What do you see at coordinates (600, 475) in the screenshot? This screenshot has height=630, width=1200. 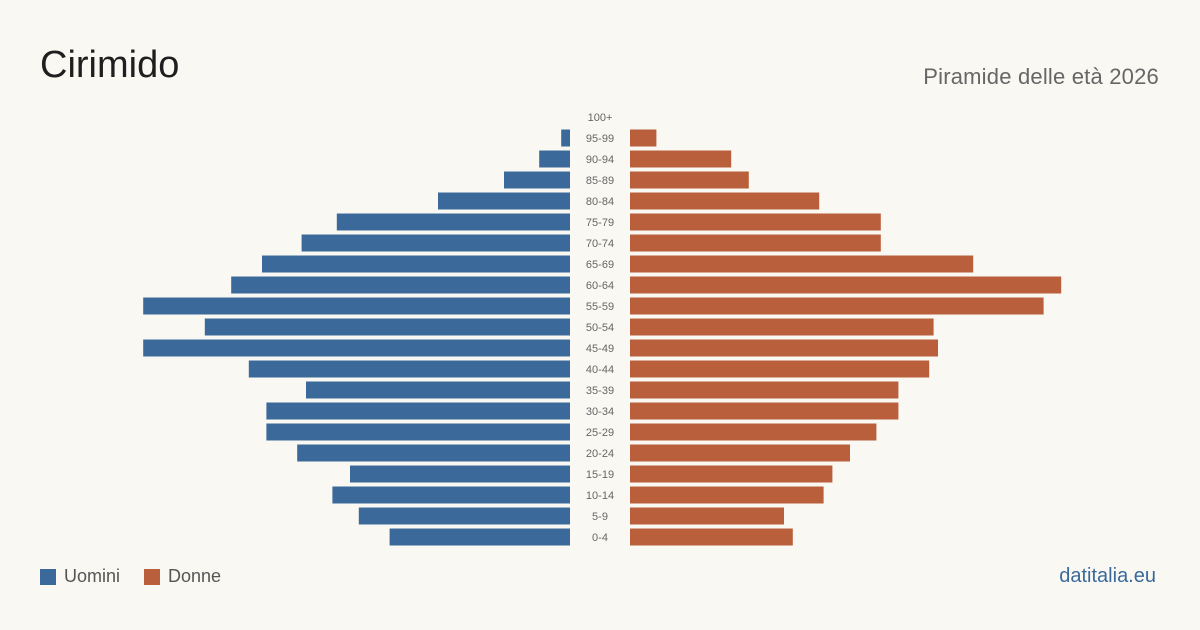 I see `age-label-15-19: 15-19` at bounding box center [600, 475].